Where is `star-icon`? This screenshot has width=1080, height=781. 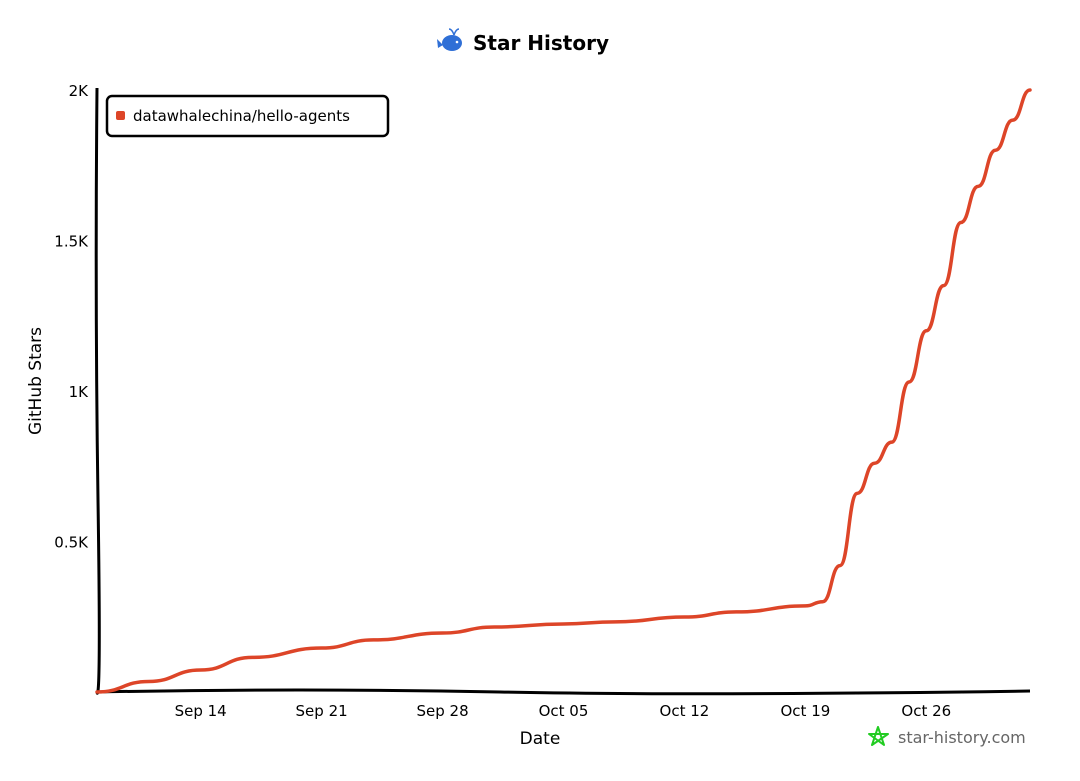
star-icon is located at coordinates (878, 736).